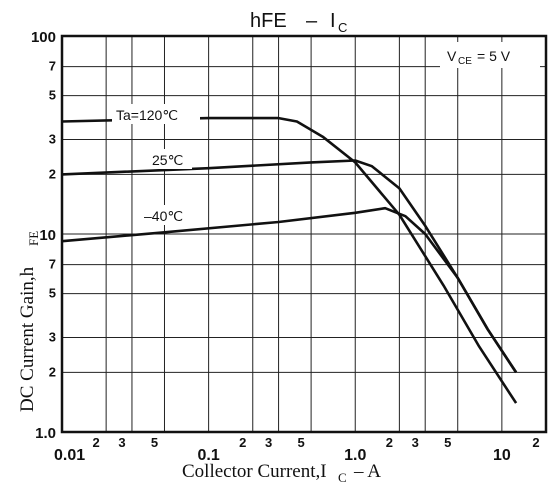 The height and width of the screenshot is (489, 551). Describe the element at coordinates (333, 21) in the screenshot. I see `chart-title-var: I` at that location.